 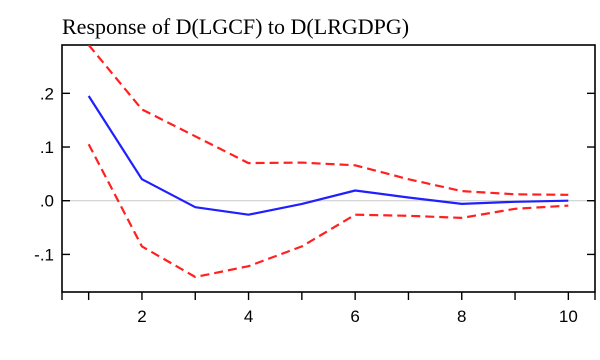 I want to click on x-tick-label: 6, so click(x=354, y=316).